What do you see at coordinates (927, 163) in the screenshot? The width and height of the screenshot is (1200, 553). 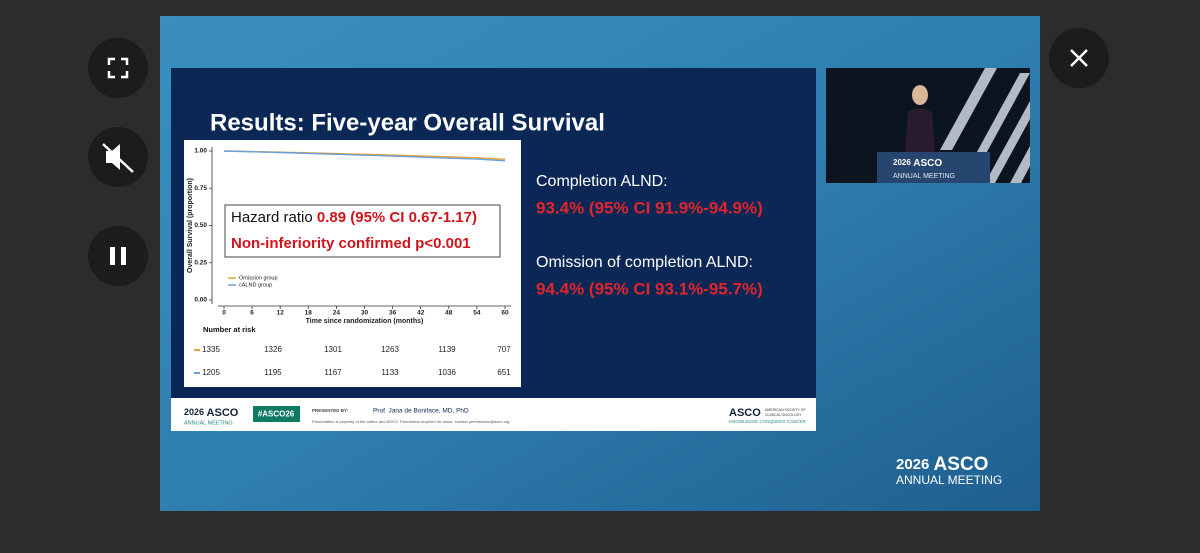 I see `inset-brand: ASCO` at bounding box center [927, 163].